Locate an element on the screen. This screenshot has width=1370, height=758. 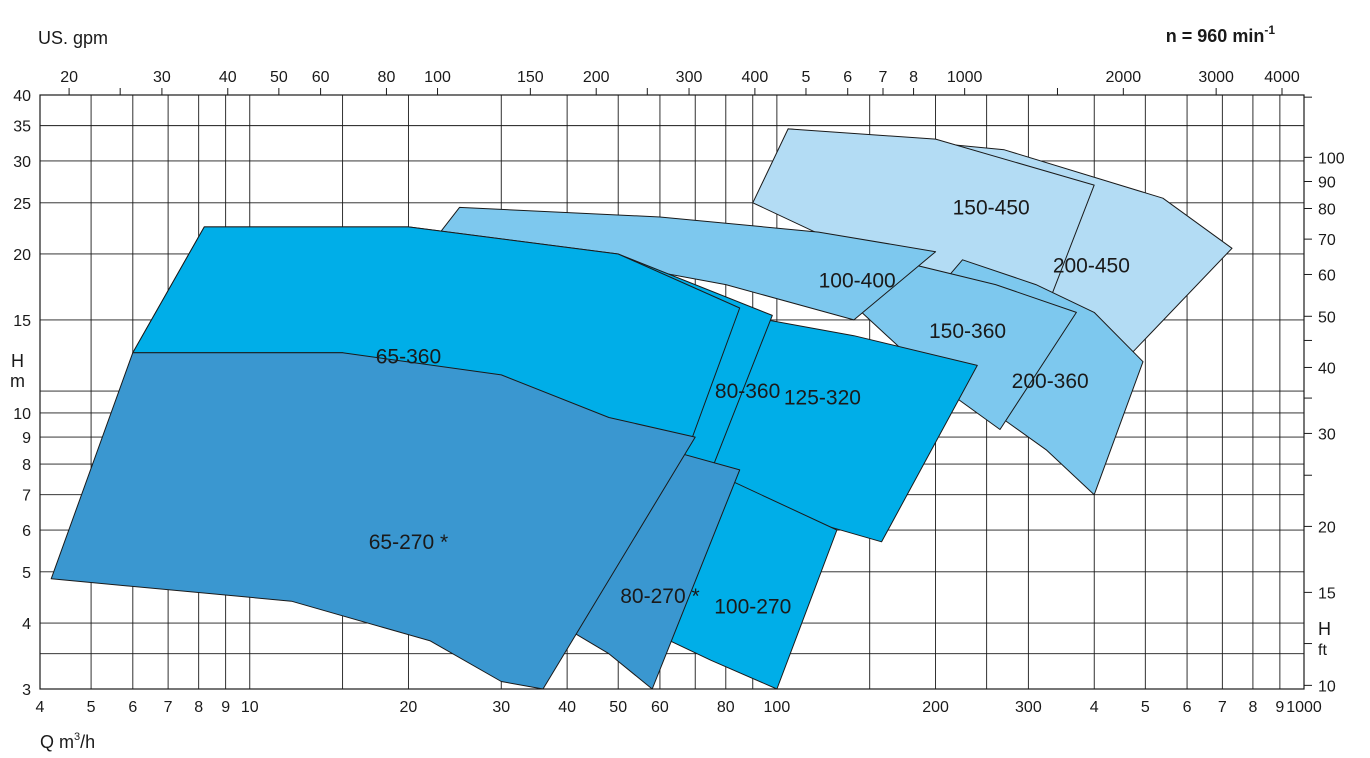
curve-label-65-360: 65-360 is located at coordinates (408, 356).